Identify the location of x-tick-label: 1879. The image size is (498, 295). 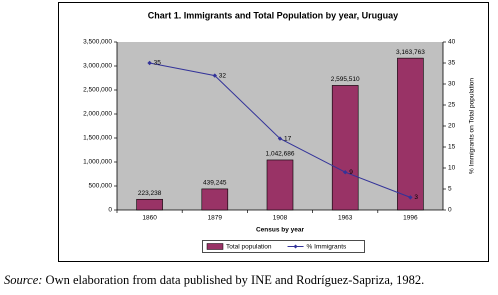
(215, 218).